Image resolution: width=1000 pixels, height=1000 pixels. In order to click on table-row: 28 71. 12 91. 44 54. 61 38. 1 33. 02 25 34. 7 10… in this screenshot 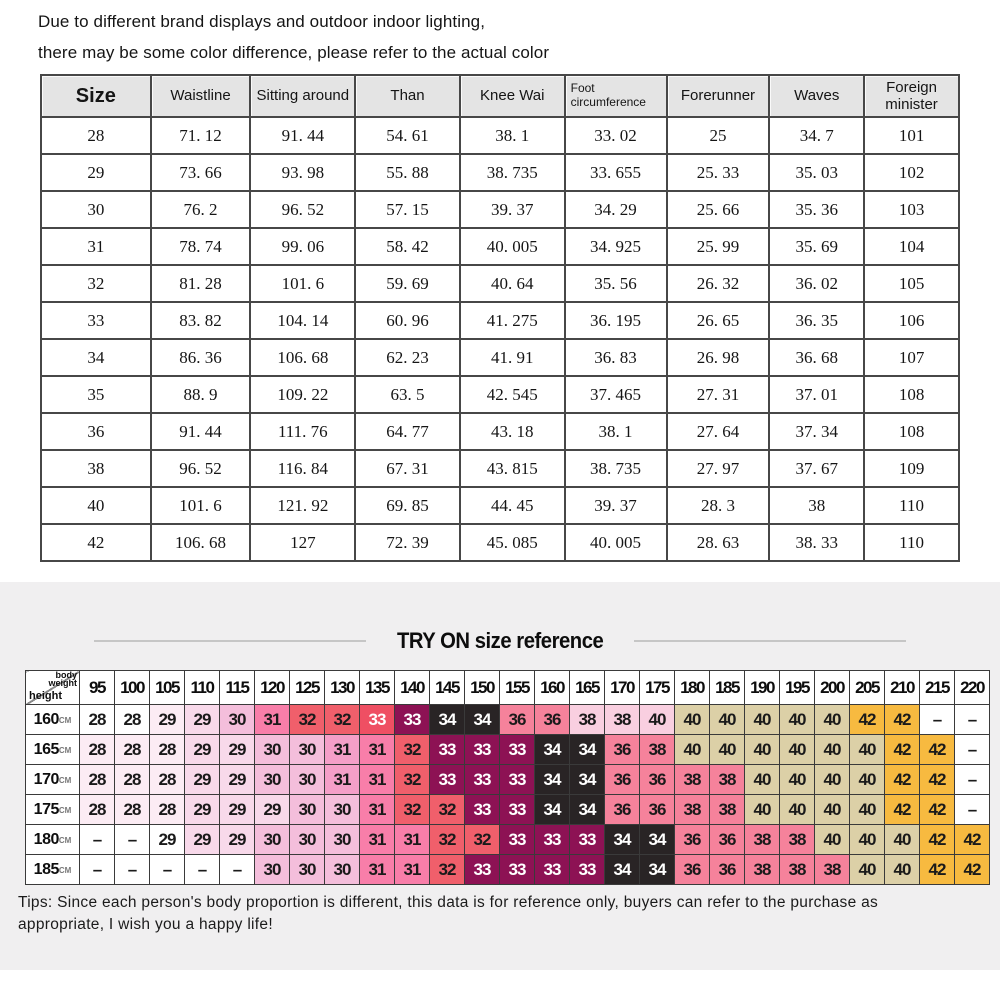, I will do `click(500, 135)`.